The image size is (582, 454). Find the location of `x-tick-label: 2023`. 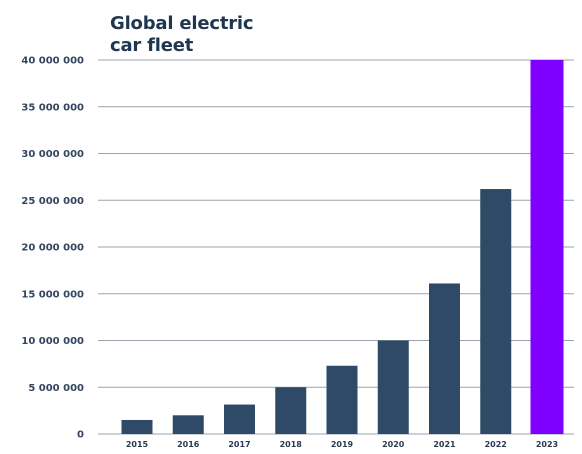

x-tick-label: 2023 is located at coordinates (547, 444).